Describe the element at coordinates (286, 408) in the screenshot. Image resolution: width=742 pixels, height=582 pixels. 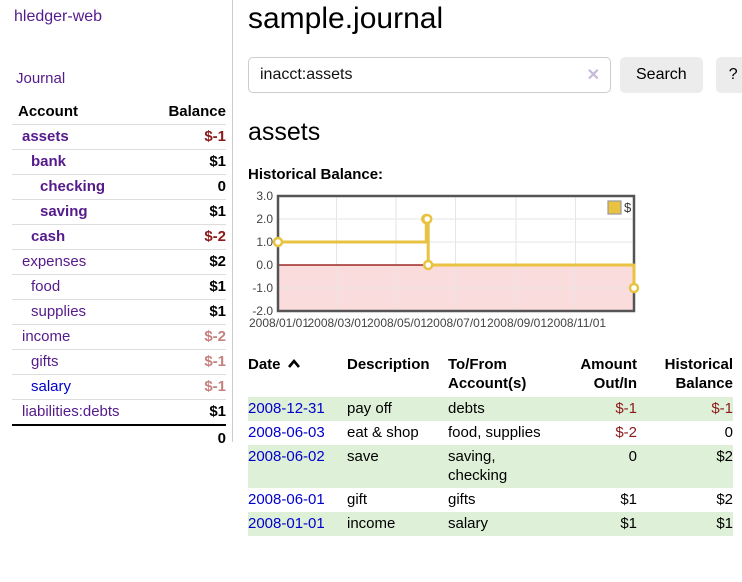
I see `transaction-date-link: 2008-12-31` at that location.